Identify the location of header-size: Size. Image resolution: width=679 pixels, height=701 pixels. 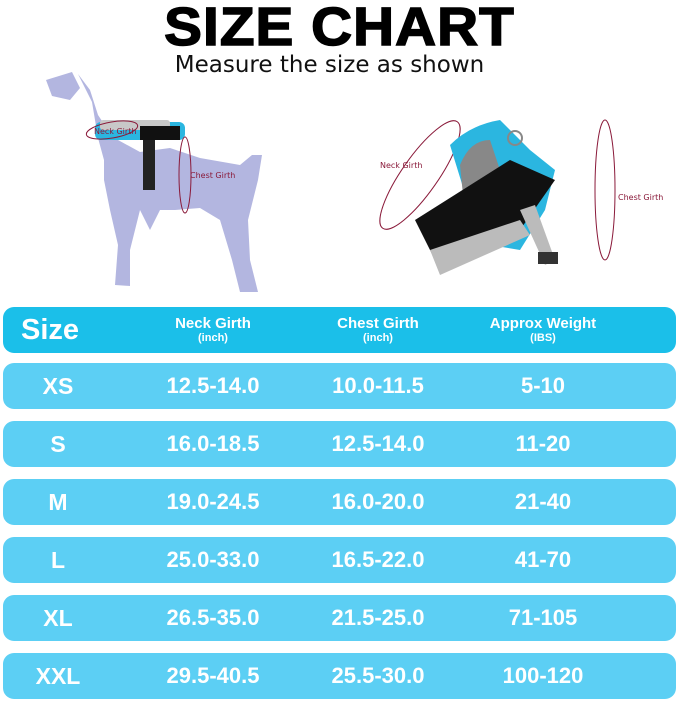
(50, 330).